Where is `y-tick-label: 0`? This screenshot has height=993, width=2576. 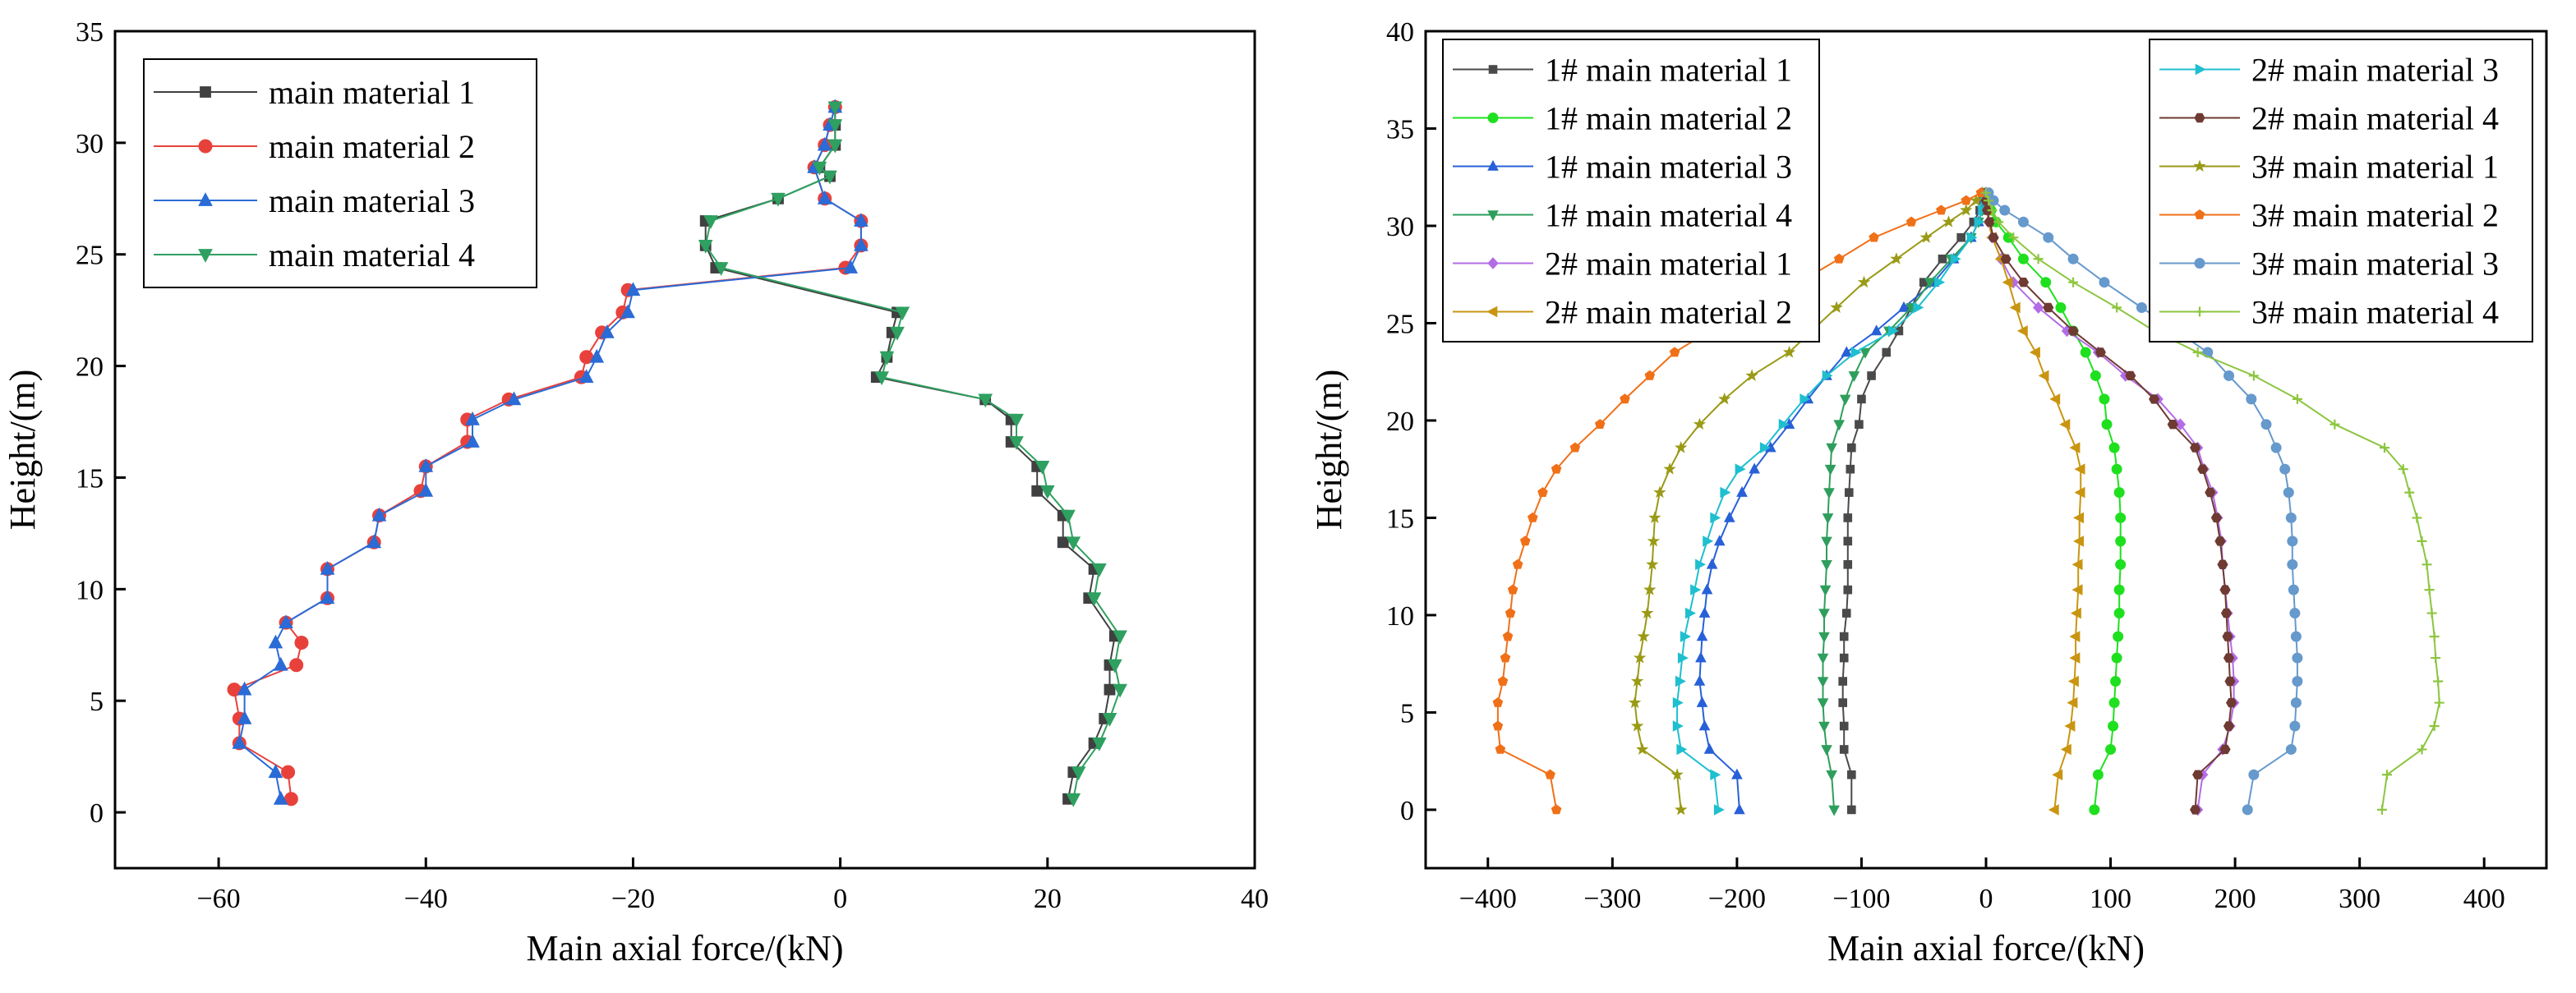
y-tick-label: 0 is located at coordinates (97, 813).